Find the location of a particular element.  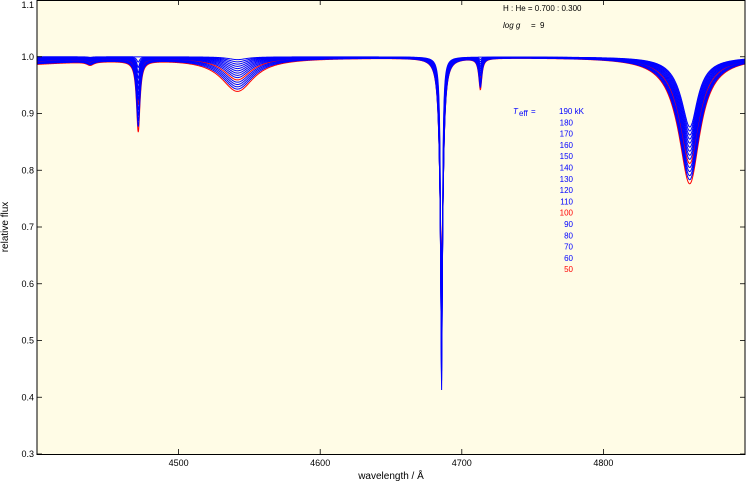

legend-entry: 150 is located at coordinates (567, 156).